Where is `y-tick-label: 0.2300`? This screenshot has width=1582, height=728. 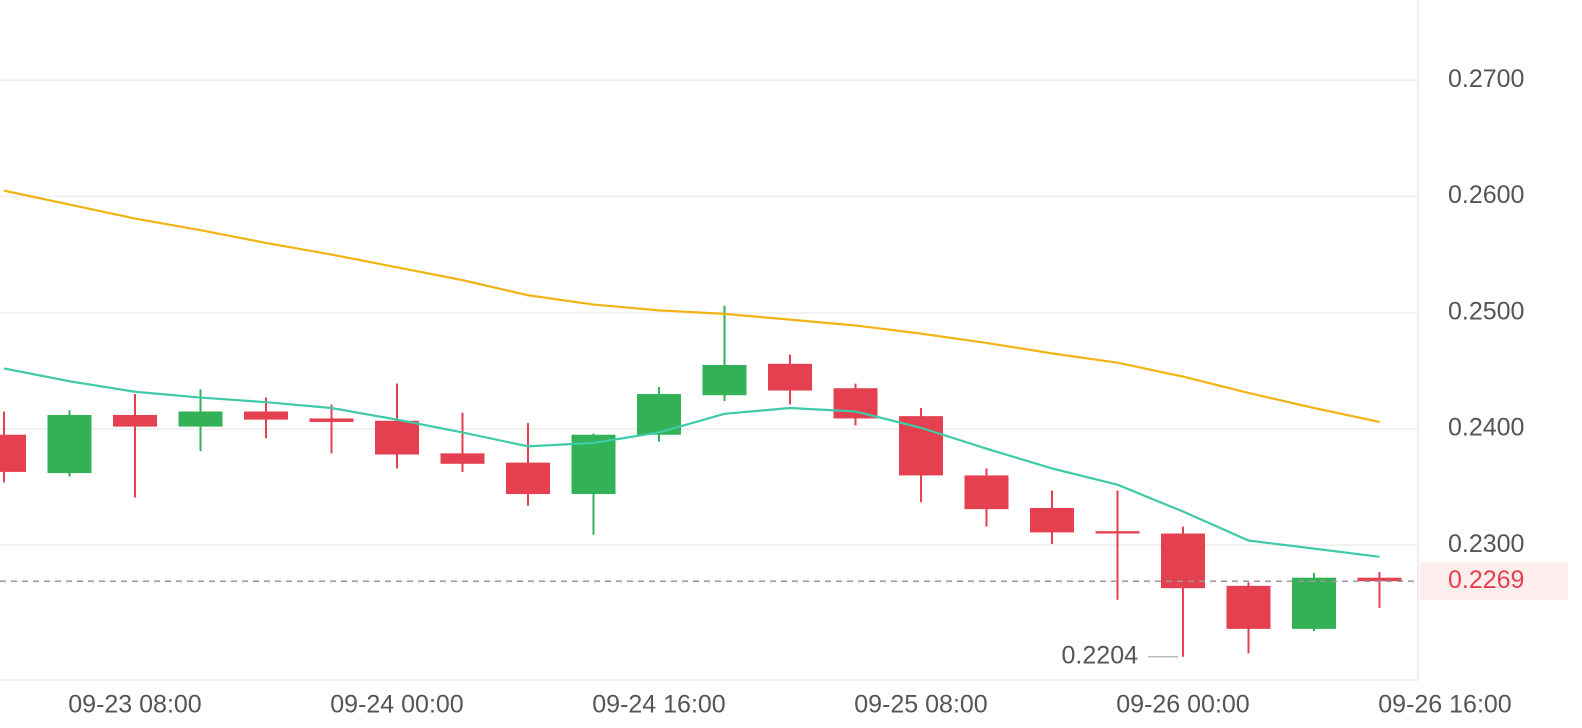
y-tick-label: 0.2300 is located at coordinates (1486, 544).